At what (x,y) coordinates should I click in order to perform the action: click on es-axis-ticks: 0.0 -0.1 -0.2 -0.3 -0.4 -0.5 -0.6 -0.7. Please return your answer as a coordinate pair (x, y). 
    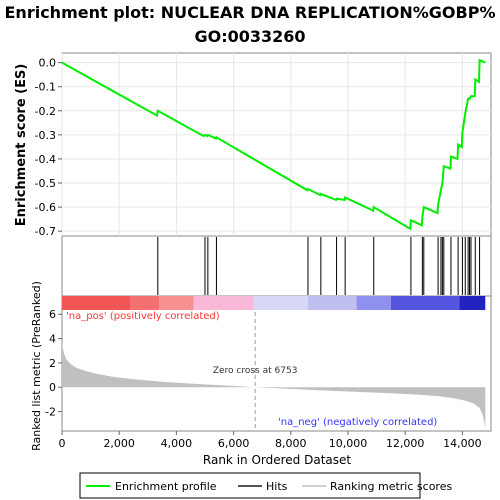
    Looking at the image, I should click on (48, 147).